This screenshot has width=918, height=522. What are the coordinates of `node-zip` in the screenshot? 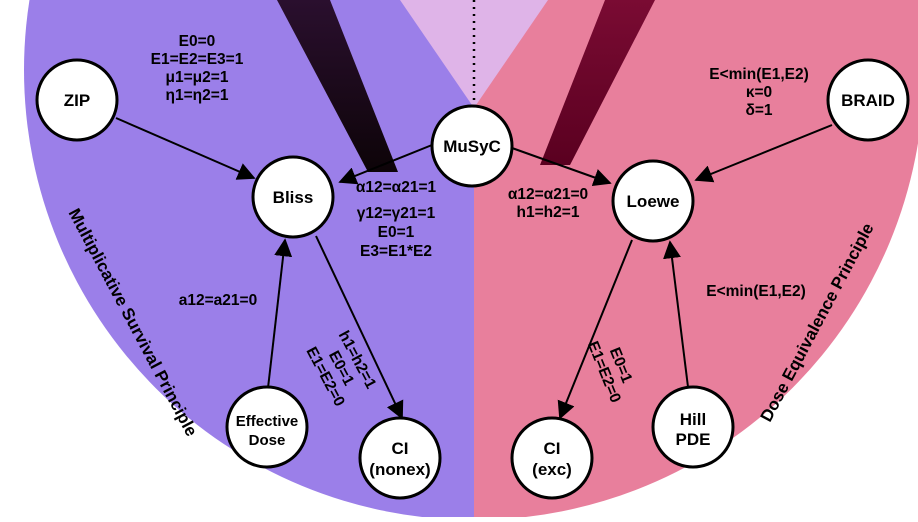 It's located at (77, 100).